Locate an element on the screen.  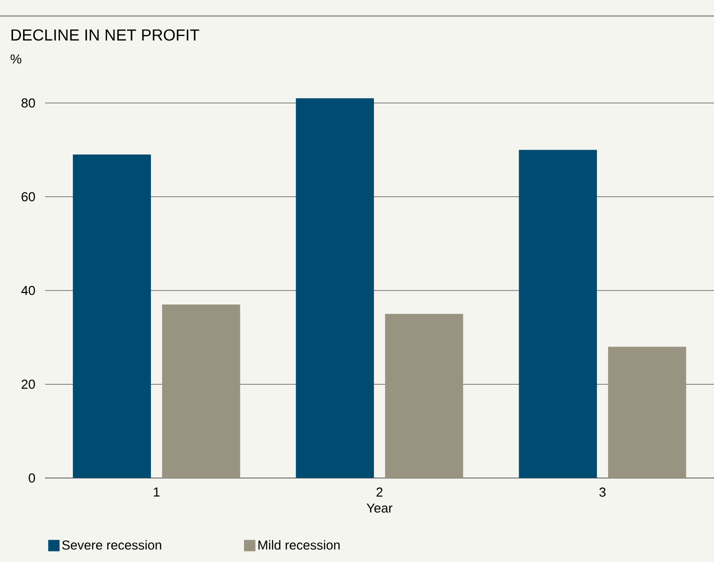
legend-label: Mild recession is located at coordinates (299, 545).